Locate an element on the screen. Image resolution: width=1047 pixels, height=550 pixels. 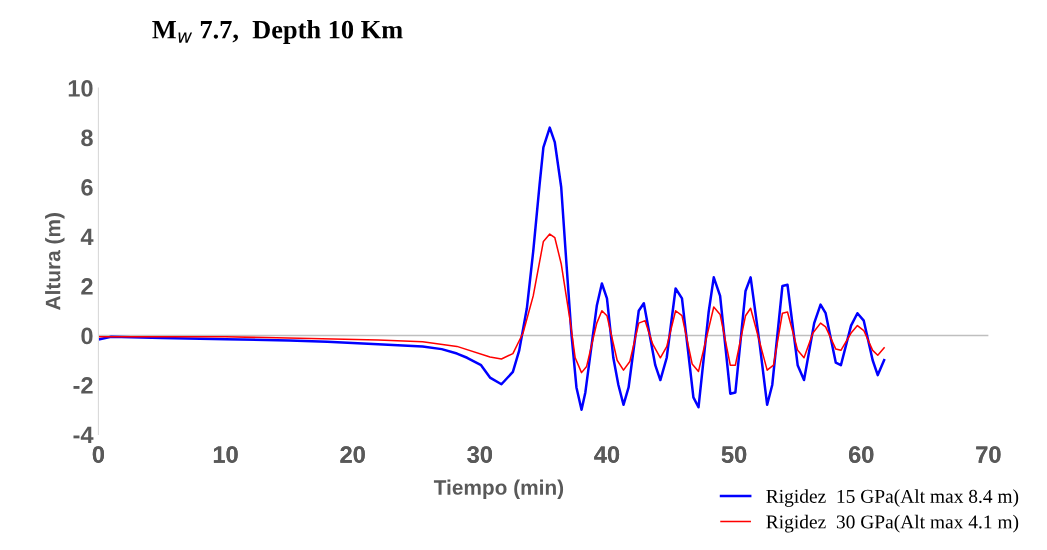
x-tick-label: 30 is located at coordinates (479, 454).